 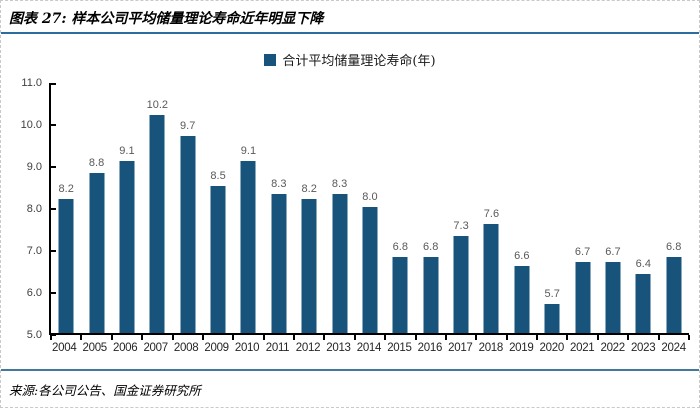 I want to click on y-tick-label: 11.0, so click(x=31, y=83).